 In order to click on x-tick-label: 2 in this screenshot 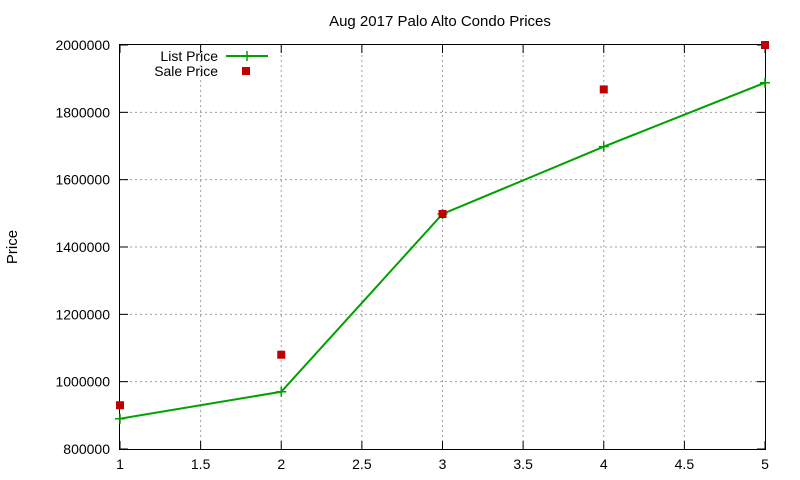, I will do `click(281, 464)`.